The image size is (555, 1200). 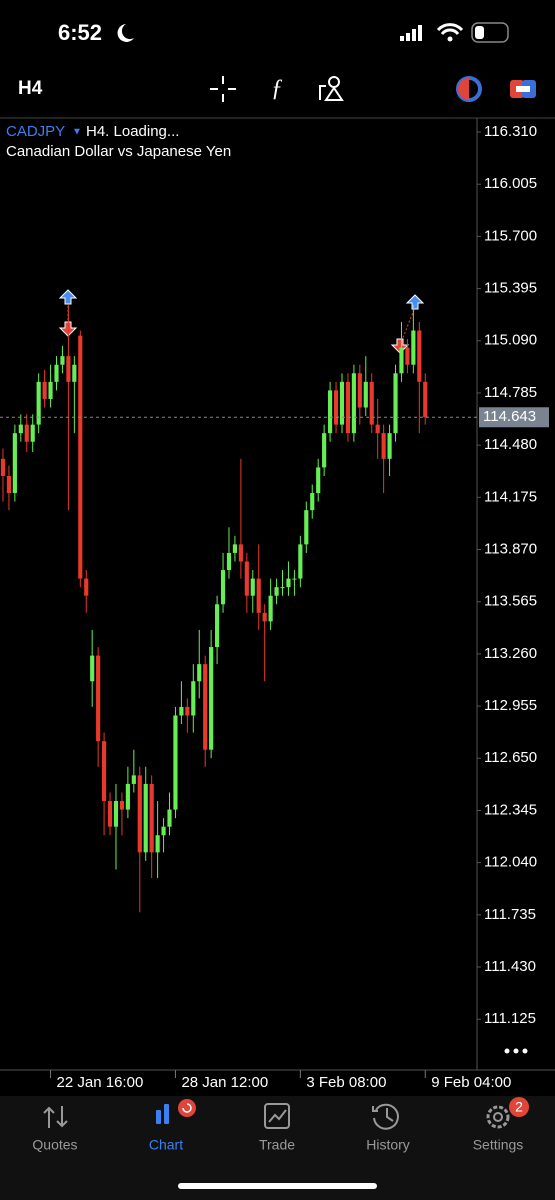 I want to click on y-tick-label: 111.735, so click(x=510, y=914).